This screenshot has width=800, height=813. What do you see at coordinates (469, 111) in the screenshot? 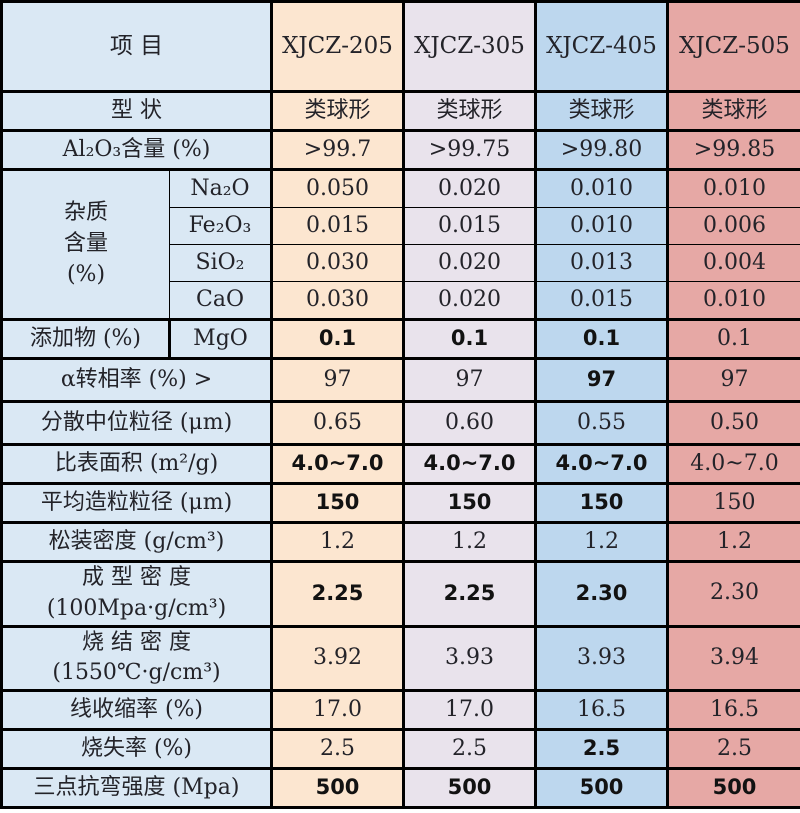
I see `shape-xjcz305: 类球形` at bounding box center [469, 111].